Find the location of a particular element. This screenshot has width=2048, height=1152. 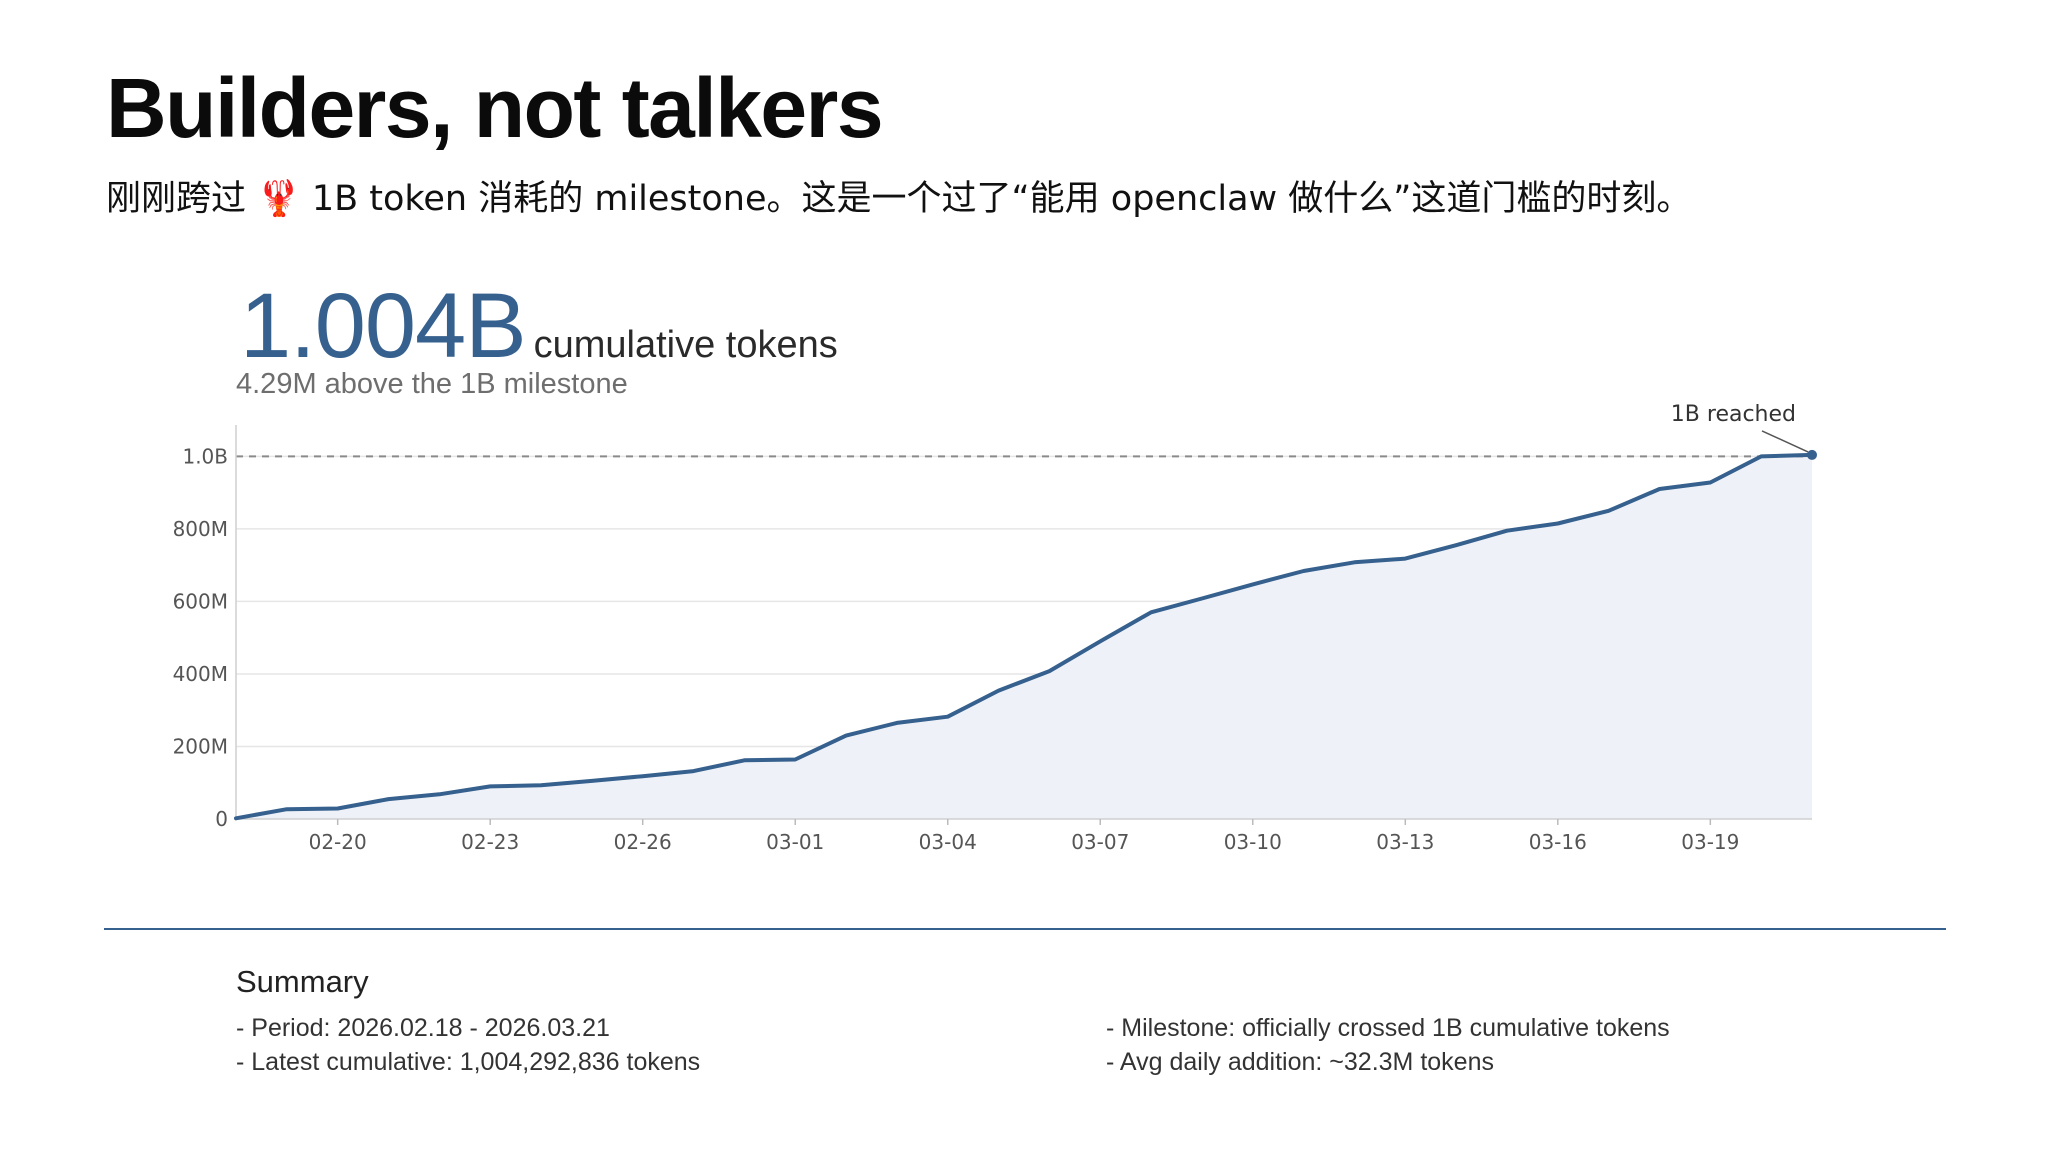

x-tick-label: 02-20 is located at coordinates (338, 842).